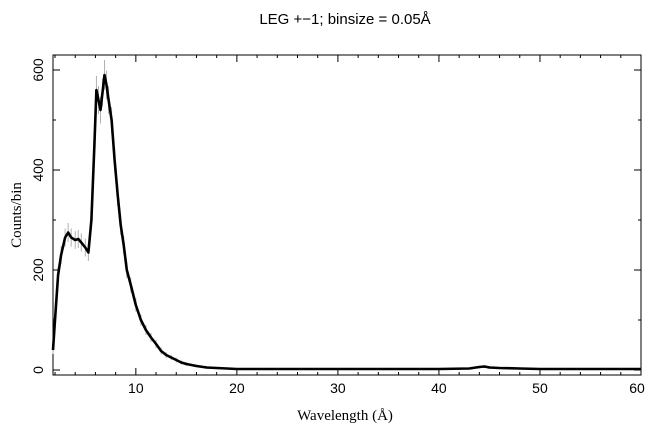 The height and width of the screenshot is (435, 661). I want to click on x-tick-label: 40, so click(439, 388).